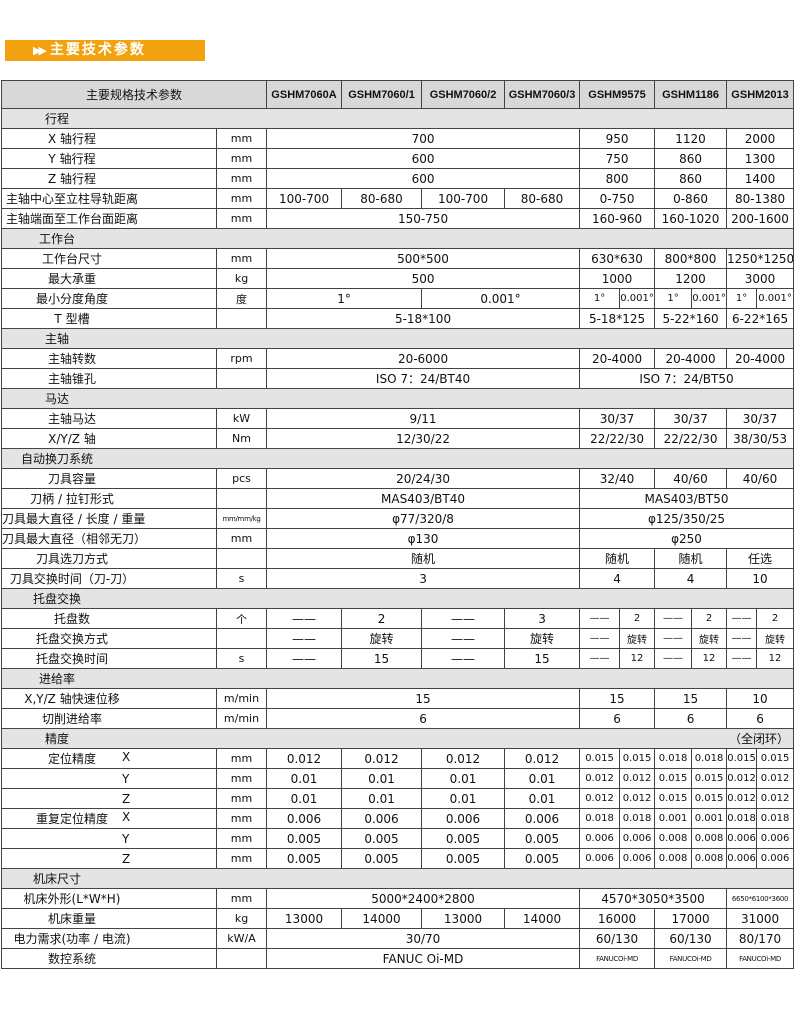  Describe the element at coordinates (71, 259) in the screenshot. I see `row-label: 工作台尺寸` at that location.